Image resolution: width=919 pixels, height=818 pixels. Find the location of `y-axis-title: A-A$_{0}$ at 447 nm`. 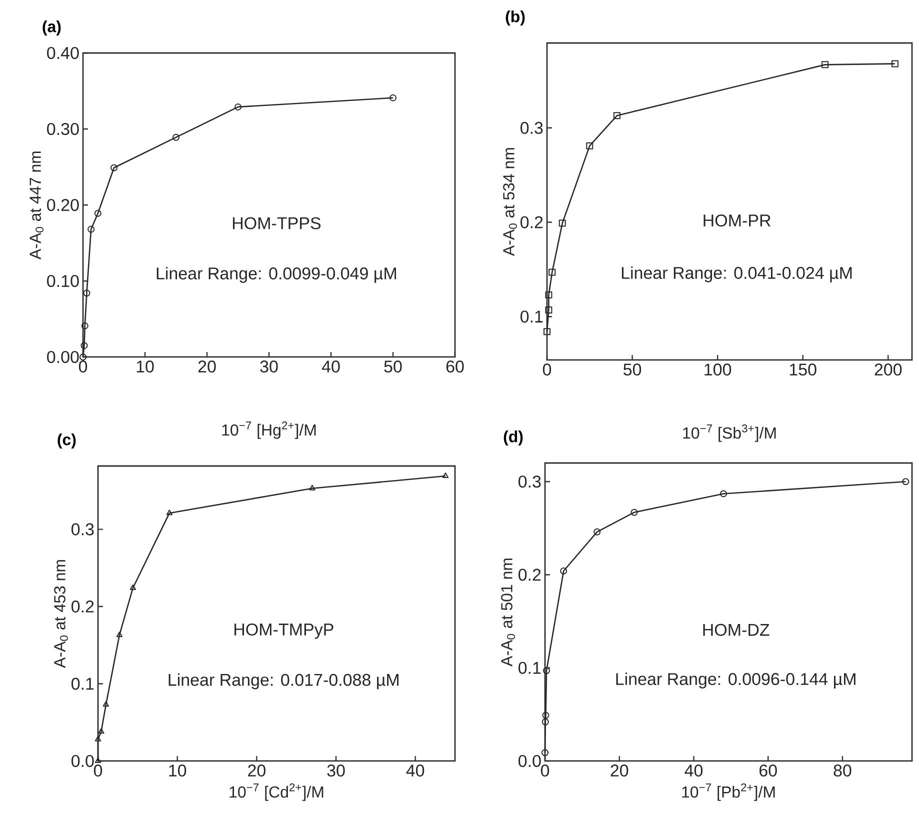

y-axis-title: A-A$_{0}$ at 447 nm is located at coordinates (37, 206).